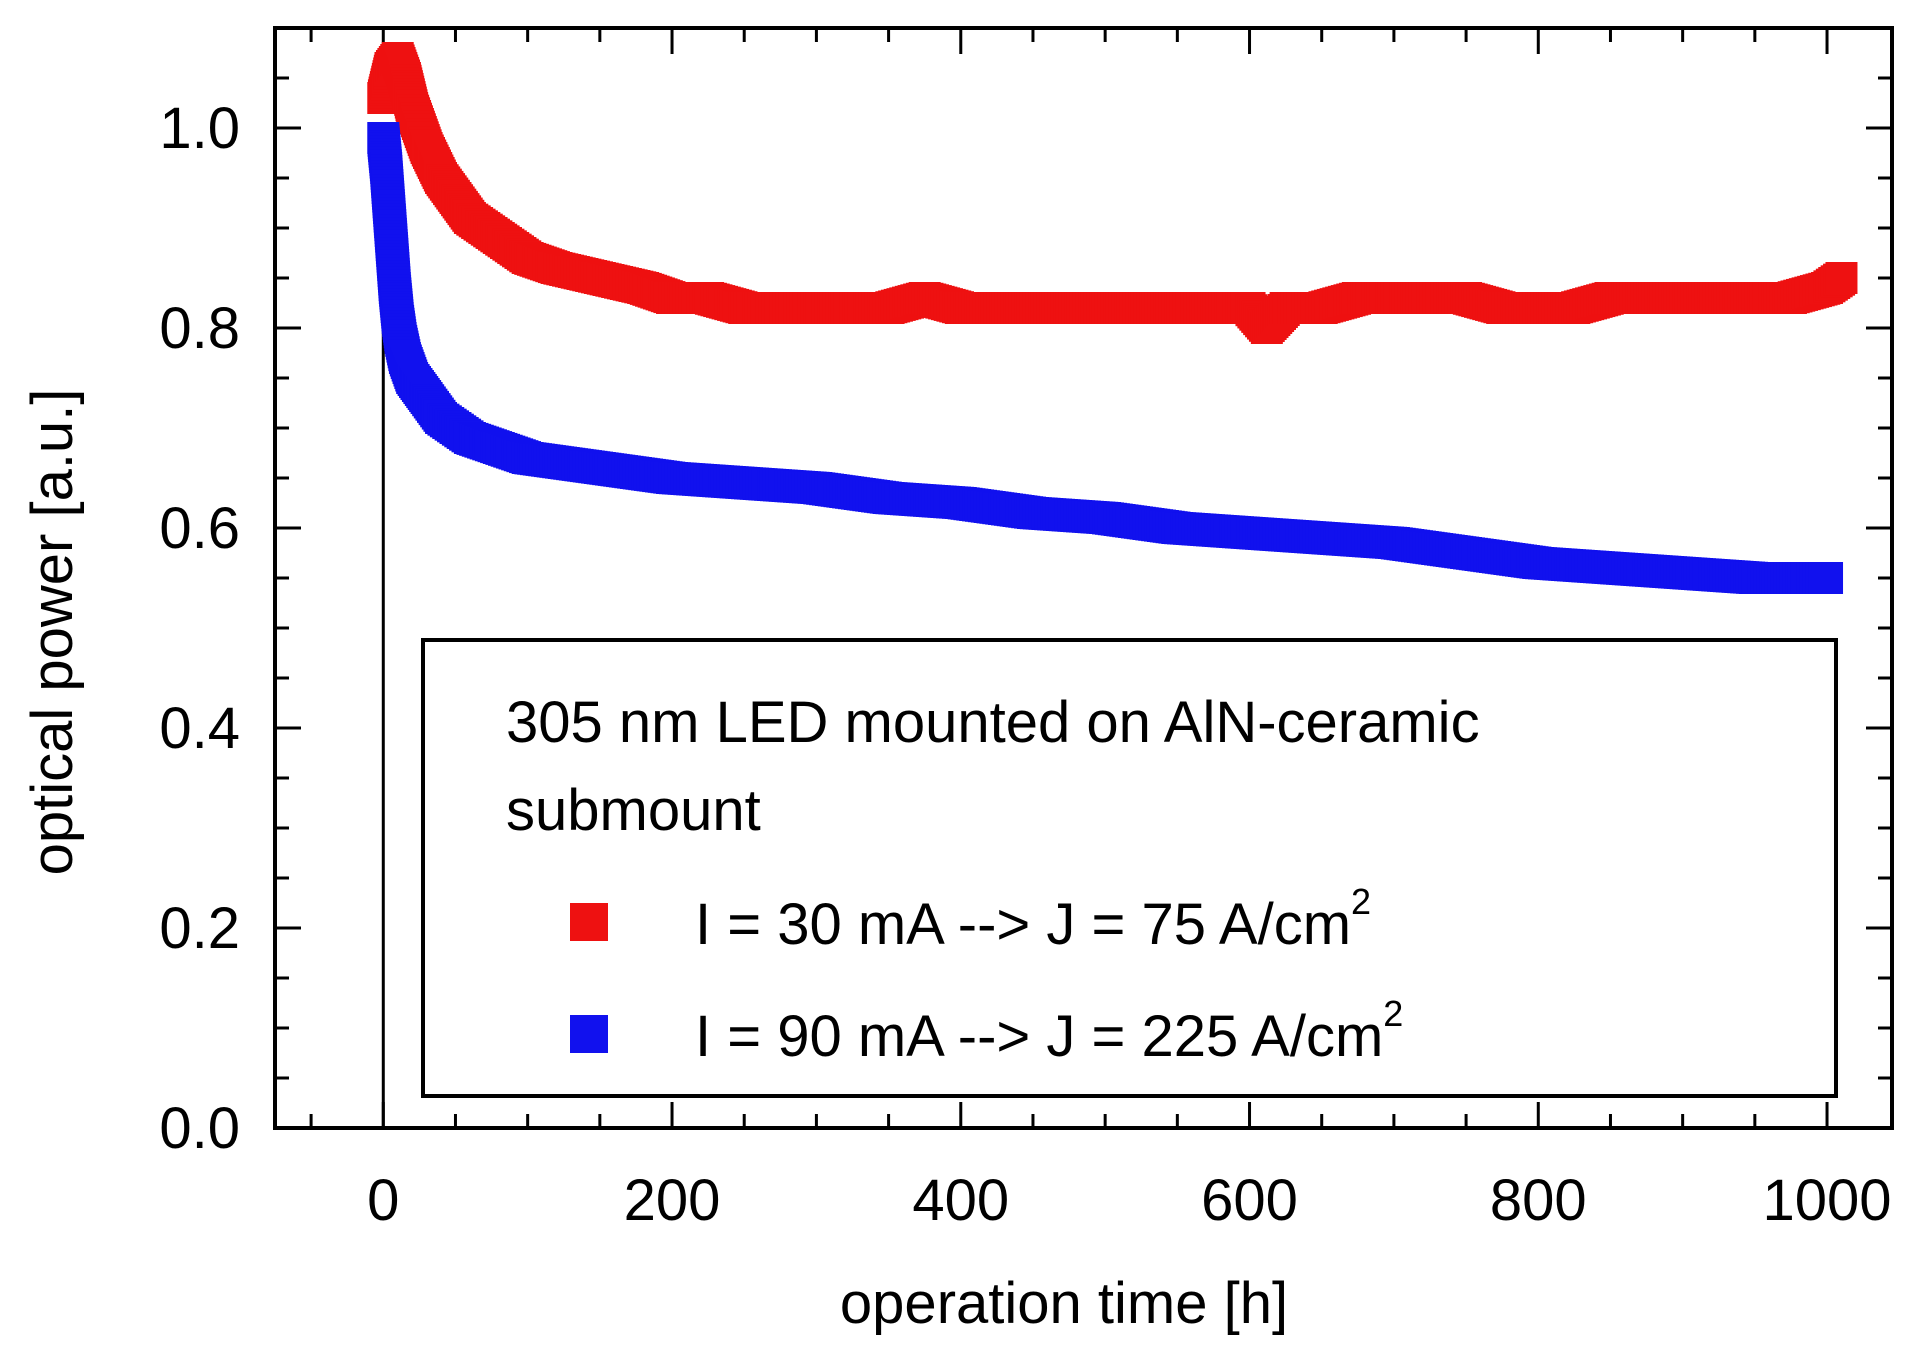 The image size is (1920, 1349). Describe the element at coordinates (633, 810) in the screenshot. I see `legend-title-line-2: submount` at that location.